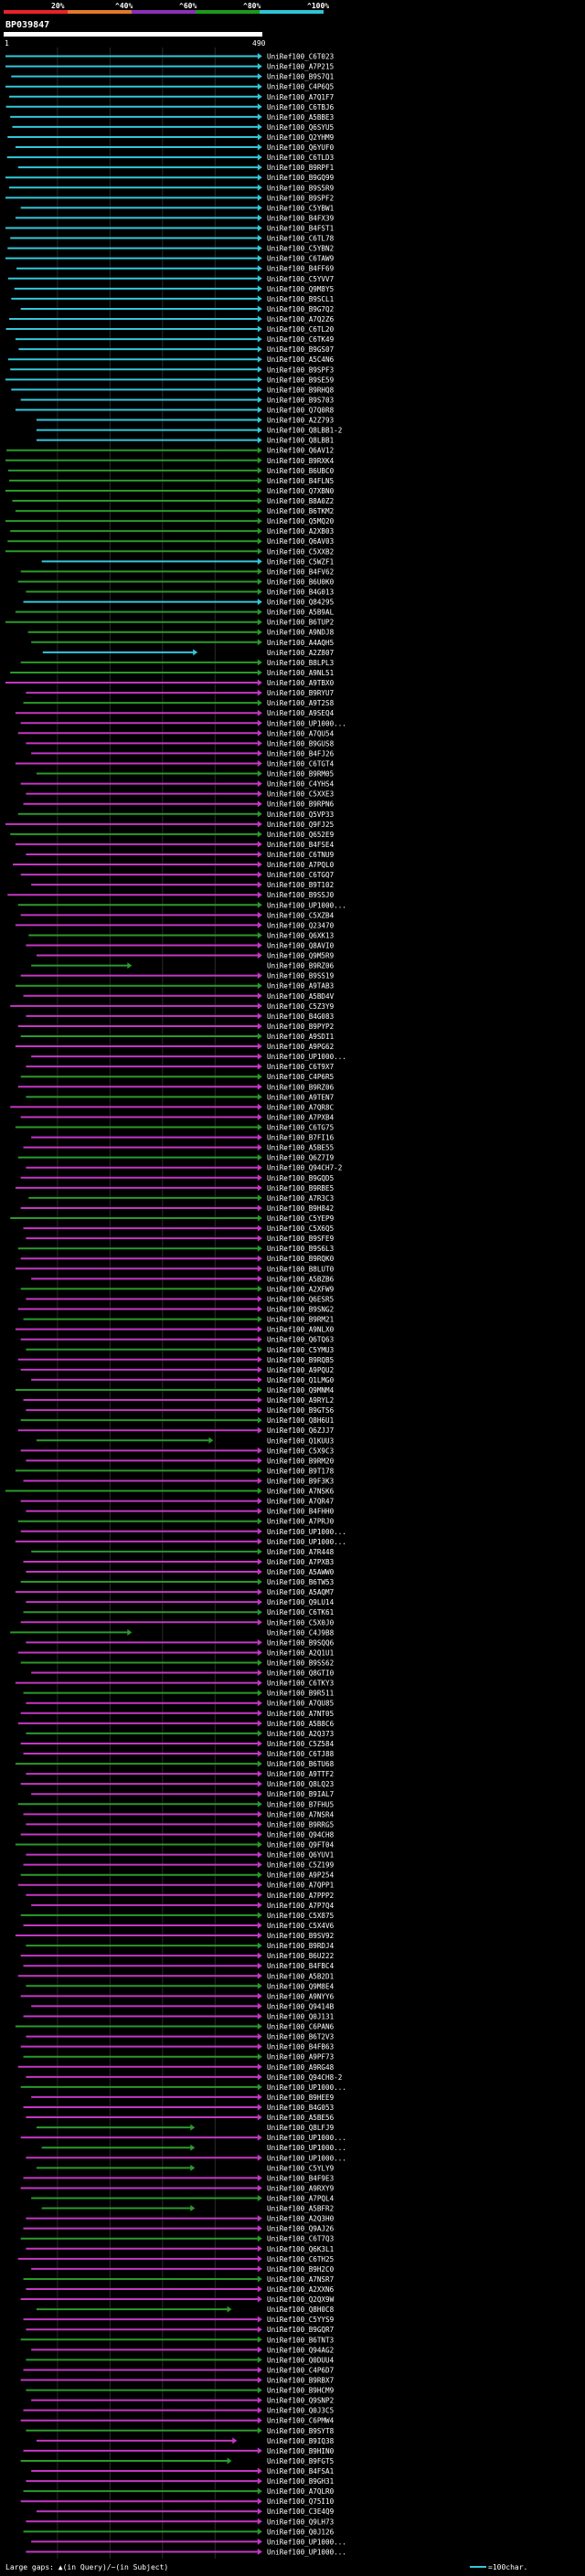  What do you see at coordinates (300, 2411) in the screenshot?
I see `hit-label: UniRef100_Q0J3C5` at bounding box center [300, 2411].